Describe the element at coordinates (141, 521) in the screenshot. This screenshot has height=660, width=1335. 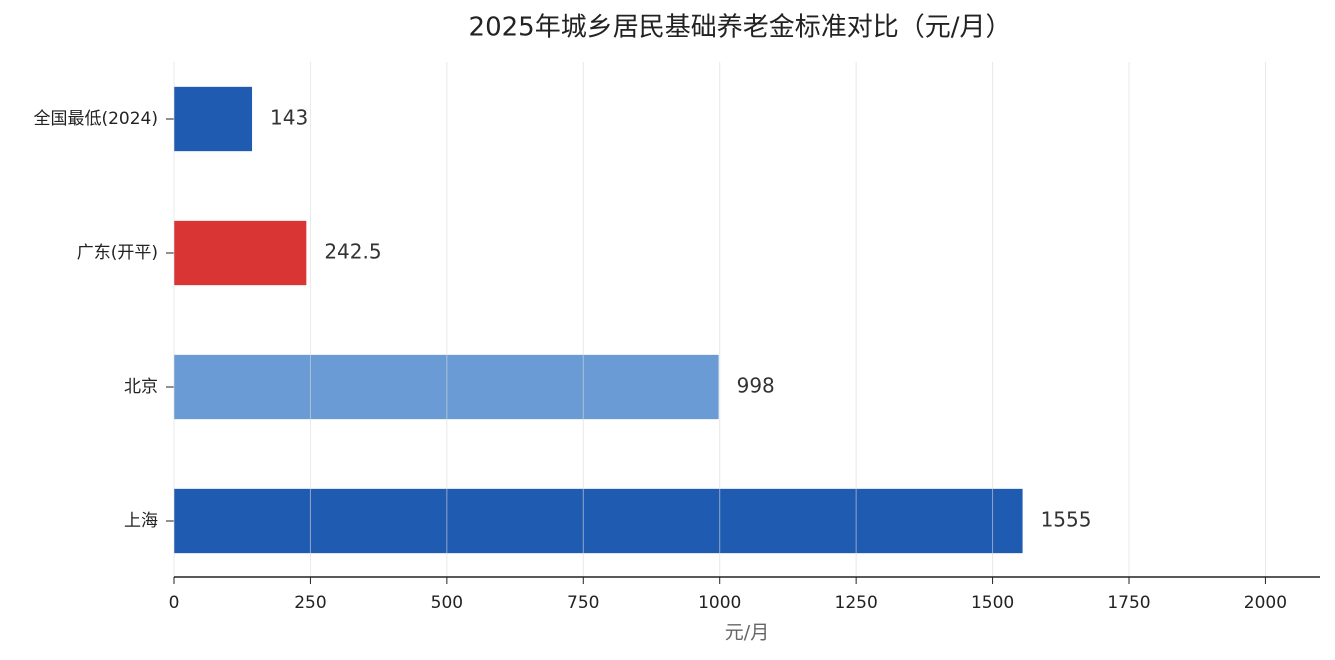
I see `y-tick-label: 上海` at that location.